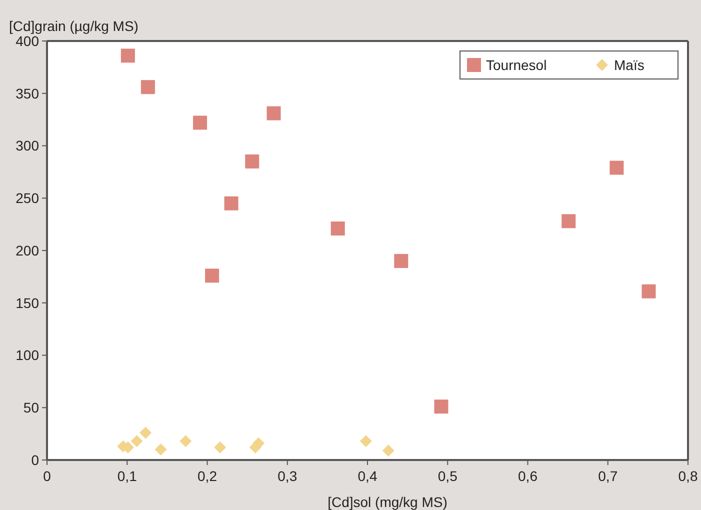 This screenshot has height=510, width=701. What do you see at coordinates (608, 476) in the screenshot?
I see `x-tick-label: 0,7` at bounding box center [608, 476].